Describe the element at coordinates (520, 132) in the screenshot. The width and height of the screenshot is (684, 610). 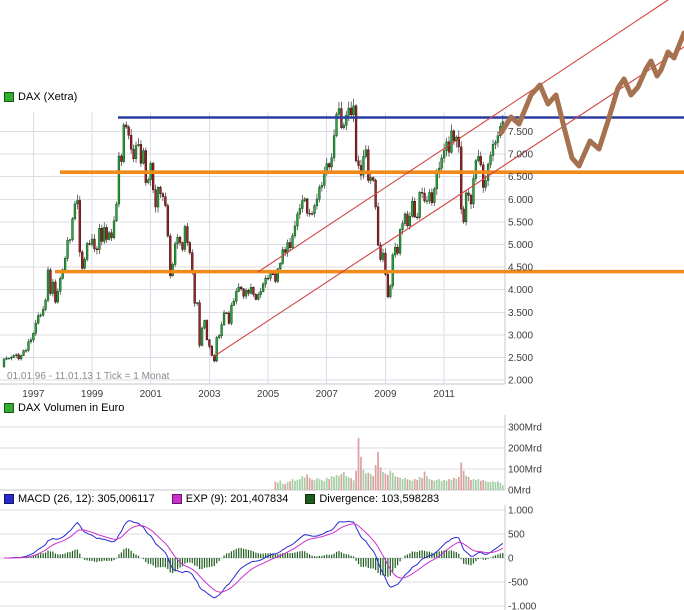
I see `price-y-tick: 7.500` at that location.